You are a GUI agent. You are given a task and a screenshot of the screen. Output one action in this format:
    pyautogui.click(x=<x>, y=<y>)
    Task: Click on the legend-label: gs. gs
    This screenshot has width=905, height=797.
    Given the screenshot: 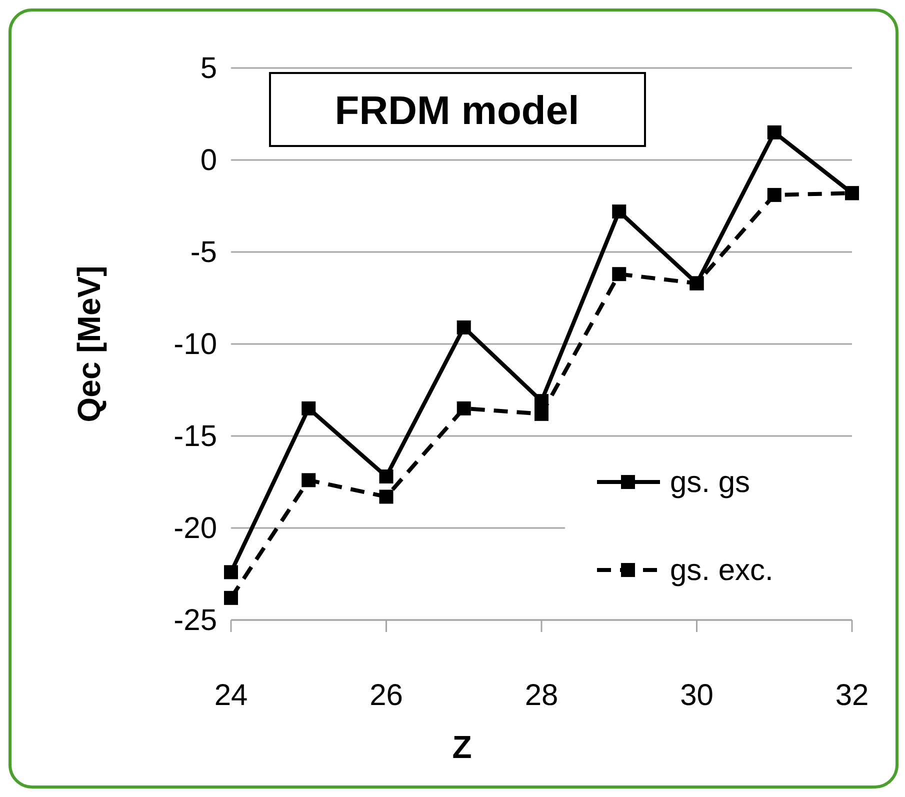 What is the action you would take?
    pyautogui.click(x=710, y=482)
    